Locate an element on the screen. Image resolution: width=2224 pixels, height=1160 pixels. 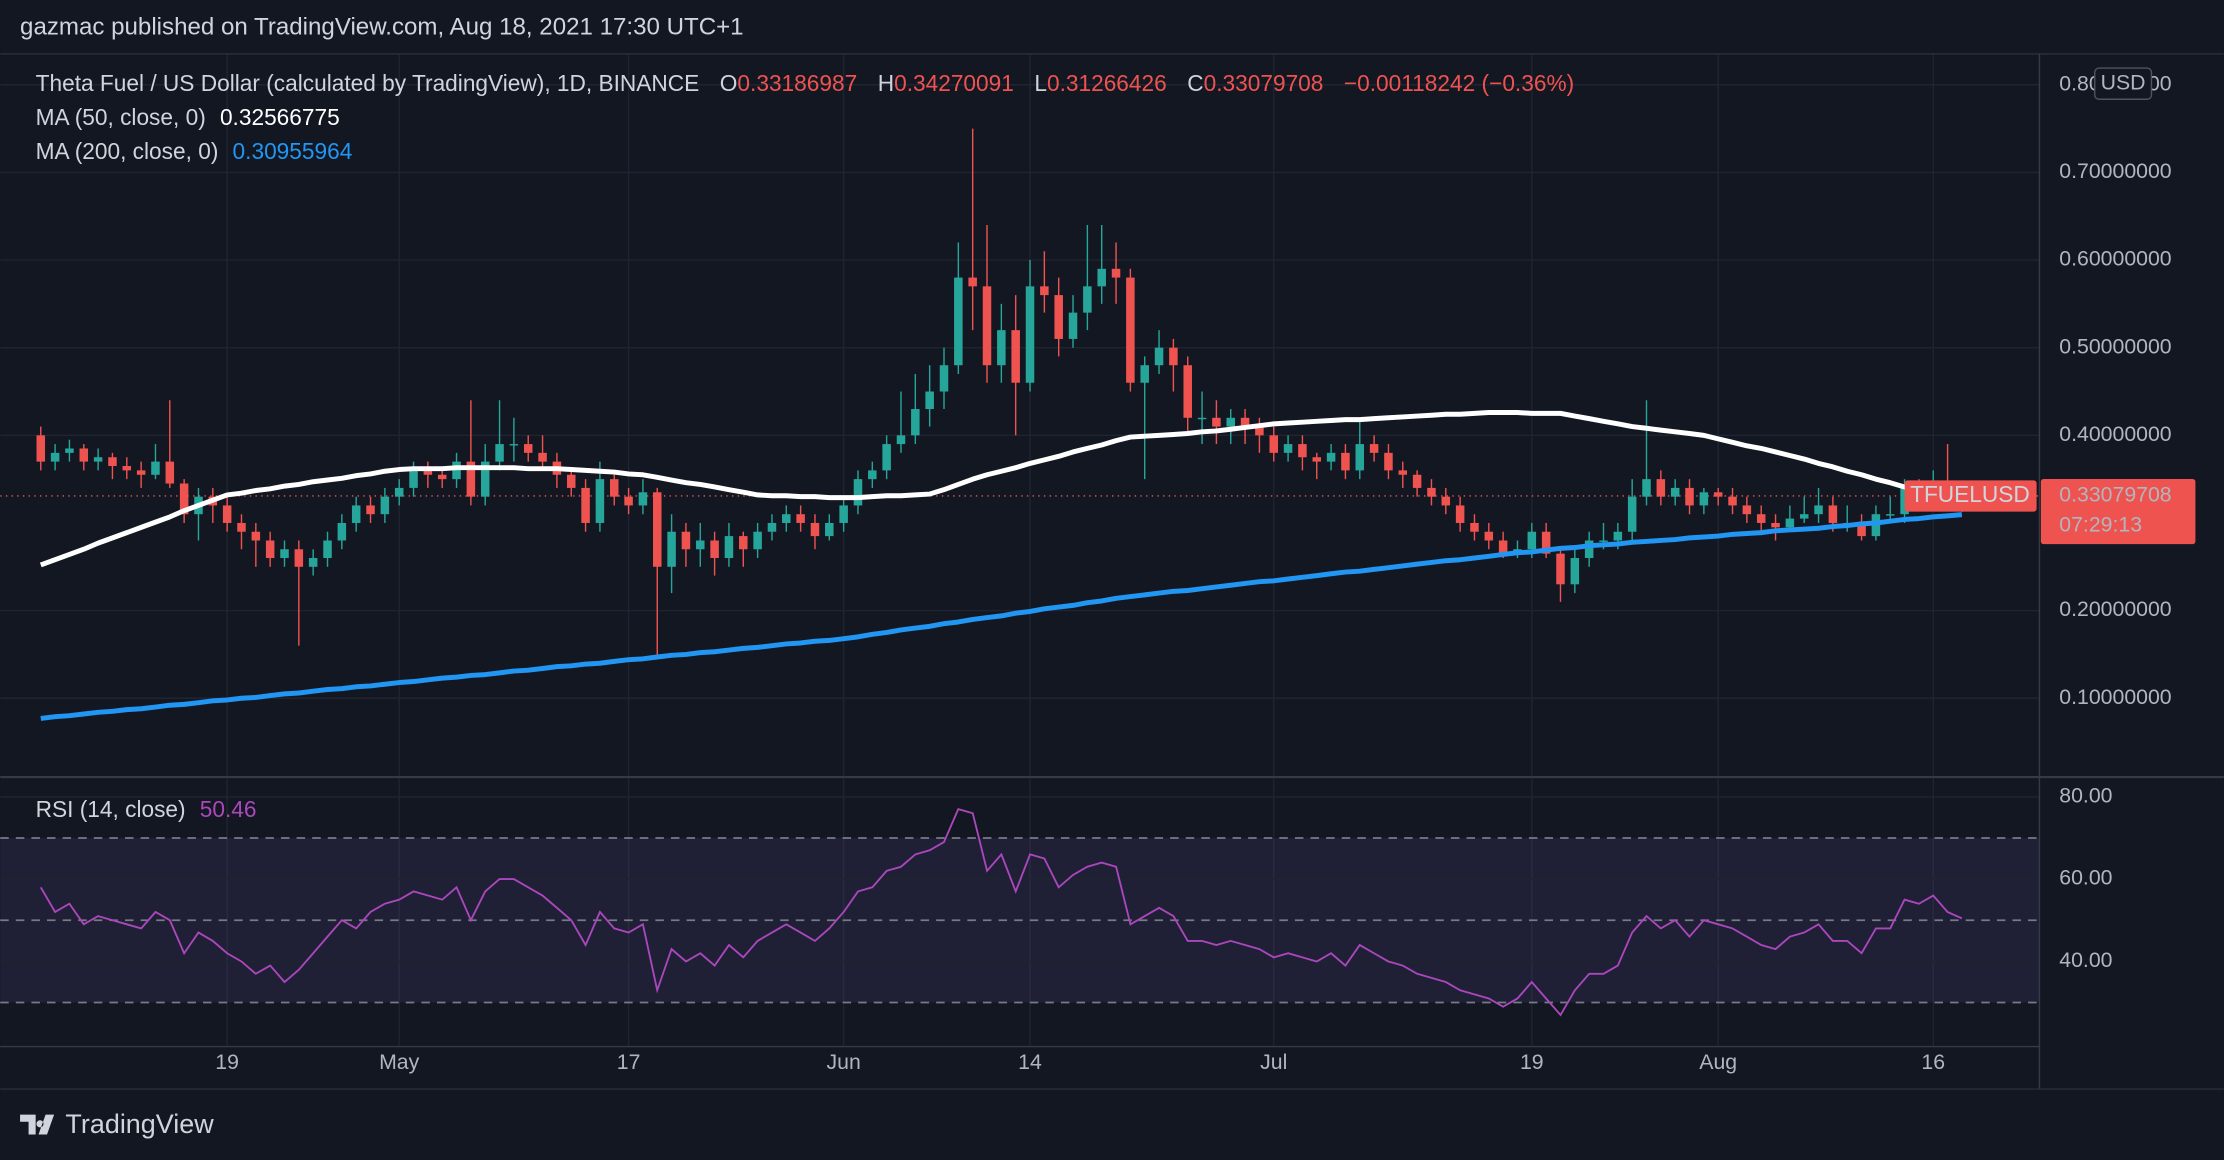
x-tick-label: 19 is located at coordinates (1532, 1062).